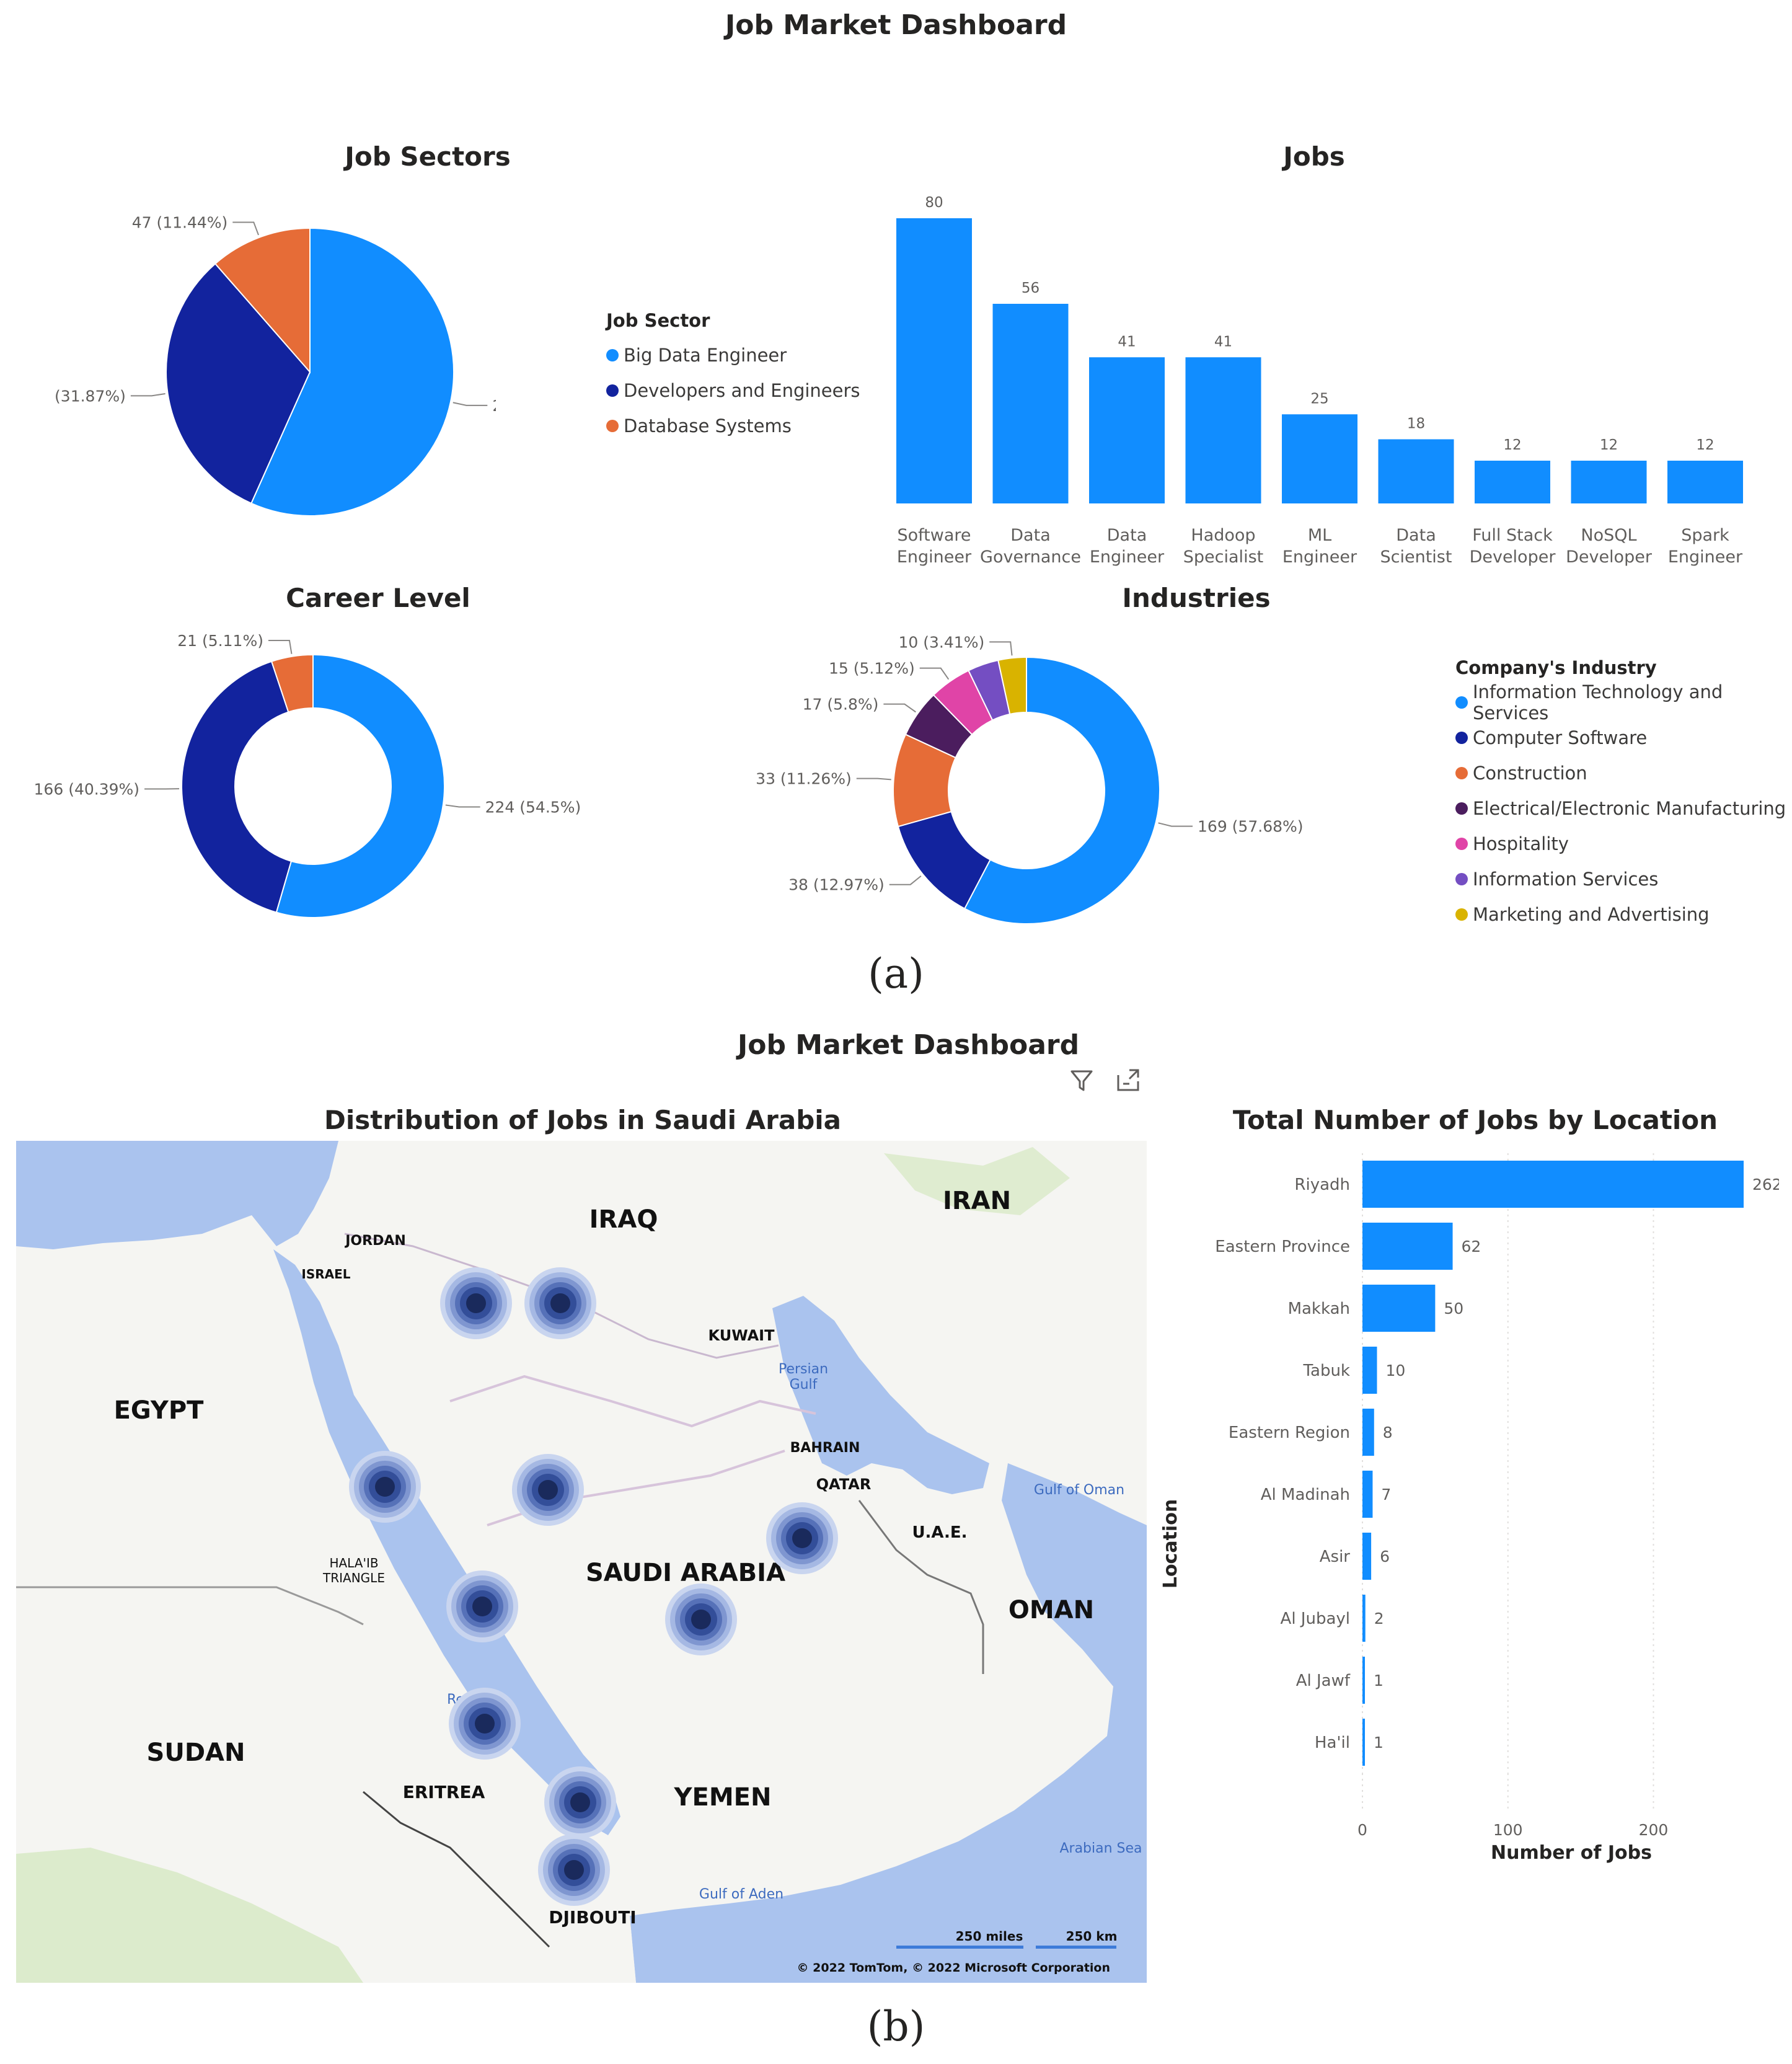 This screenshot has height=2064, width=1792. What do you see at coordinates (1196, 598) in the screenshot?
I see `industries-title: Industries` at bounding box center [1196, 598].